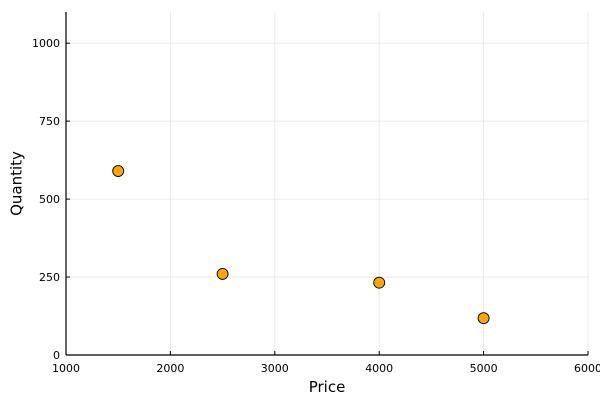  I want to click on x-tick-label: 2000, so click(170, 368).